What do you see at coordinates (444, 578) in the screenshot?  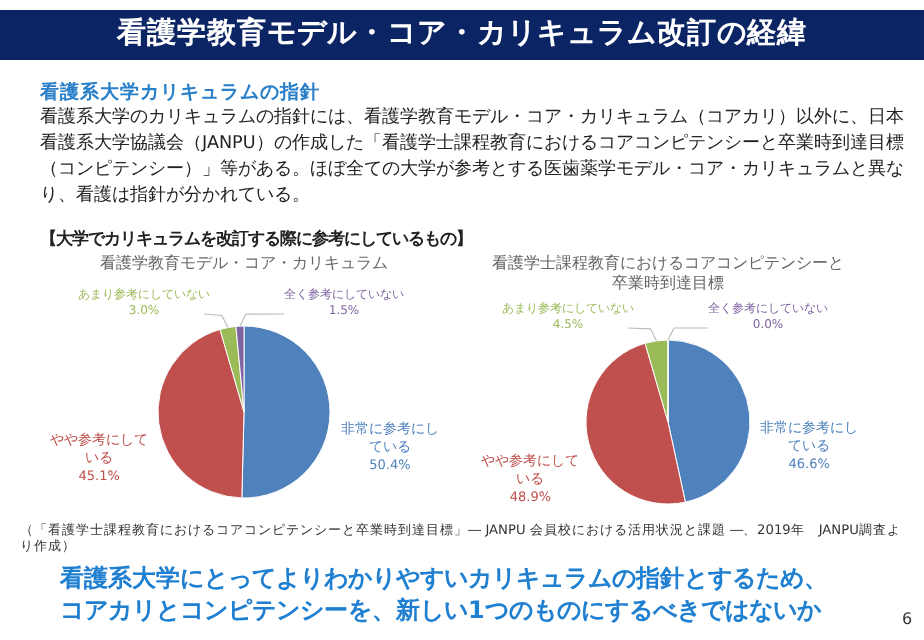 I see `text: 看護系大学にとってよりわかりやすいカリキュラムの指針とするため、` at bounding box center [444, 578].